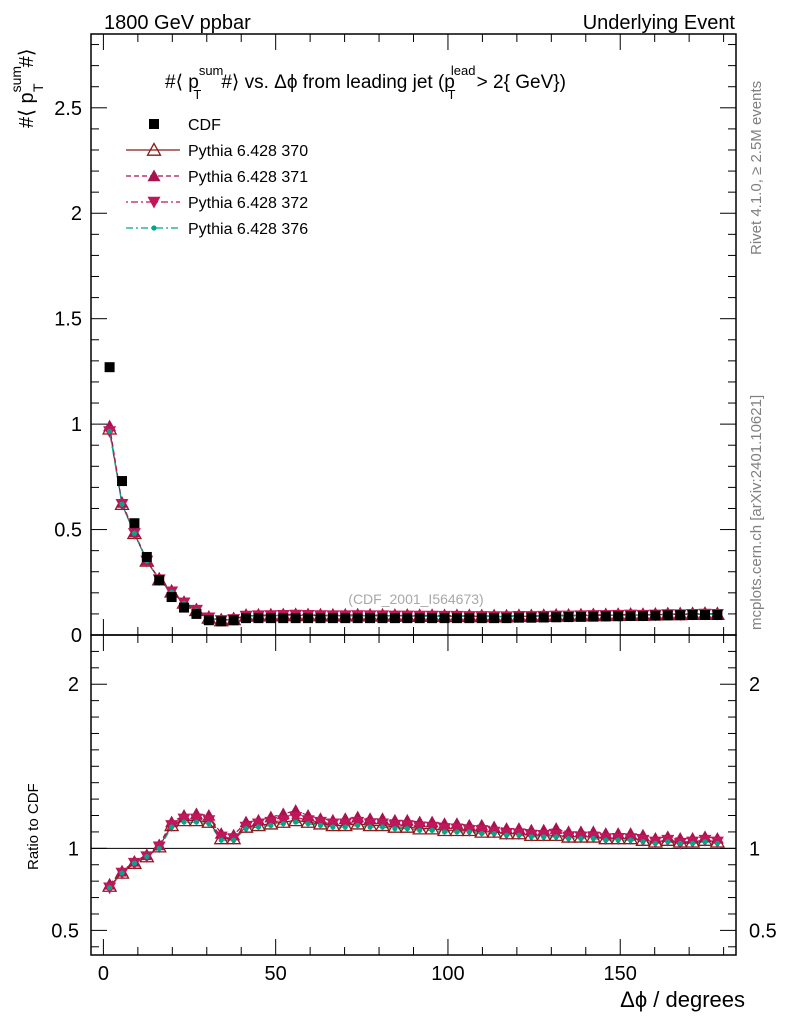  I want to click on legend-label: Pythia 6.428 376, so click(248, 229).